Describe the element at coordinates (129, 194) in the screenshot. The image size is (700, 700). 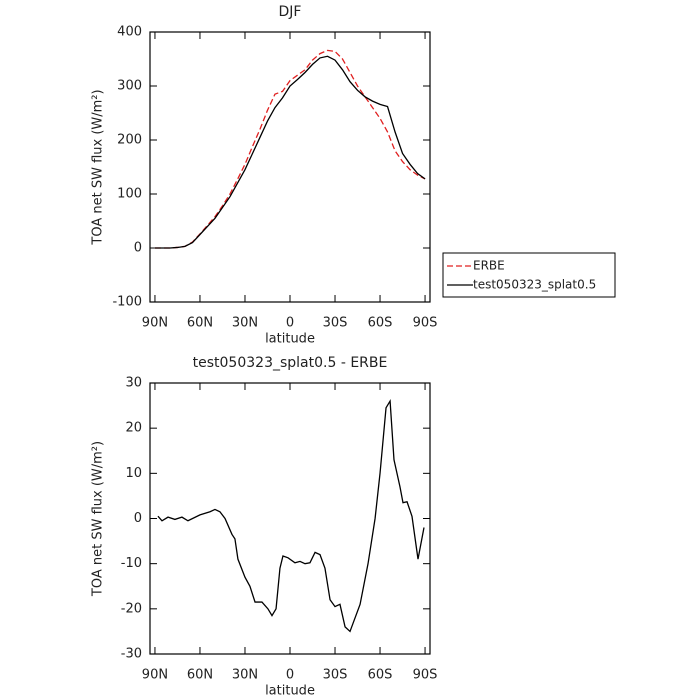
I see `y-tick-label: 100` at that location.